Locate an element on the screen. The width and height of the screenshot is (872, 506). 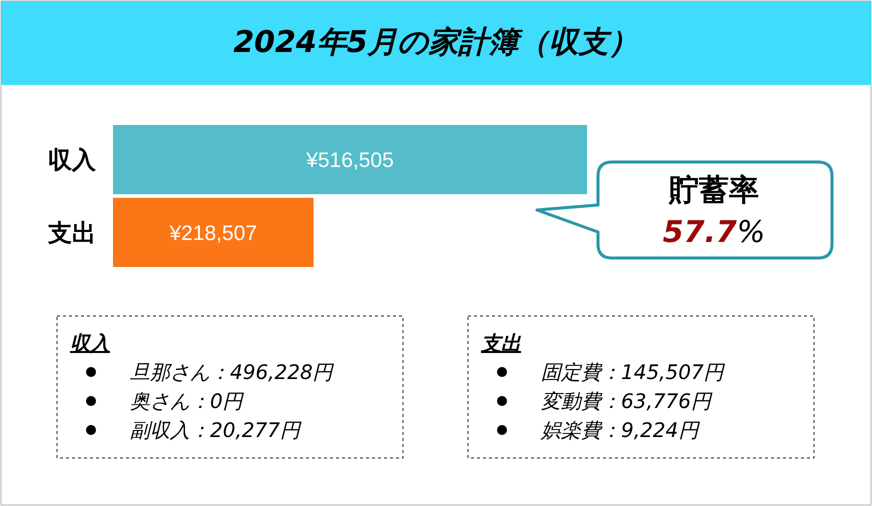
data-label: ¥516,505 is located at coordinates (349, 160).